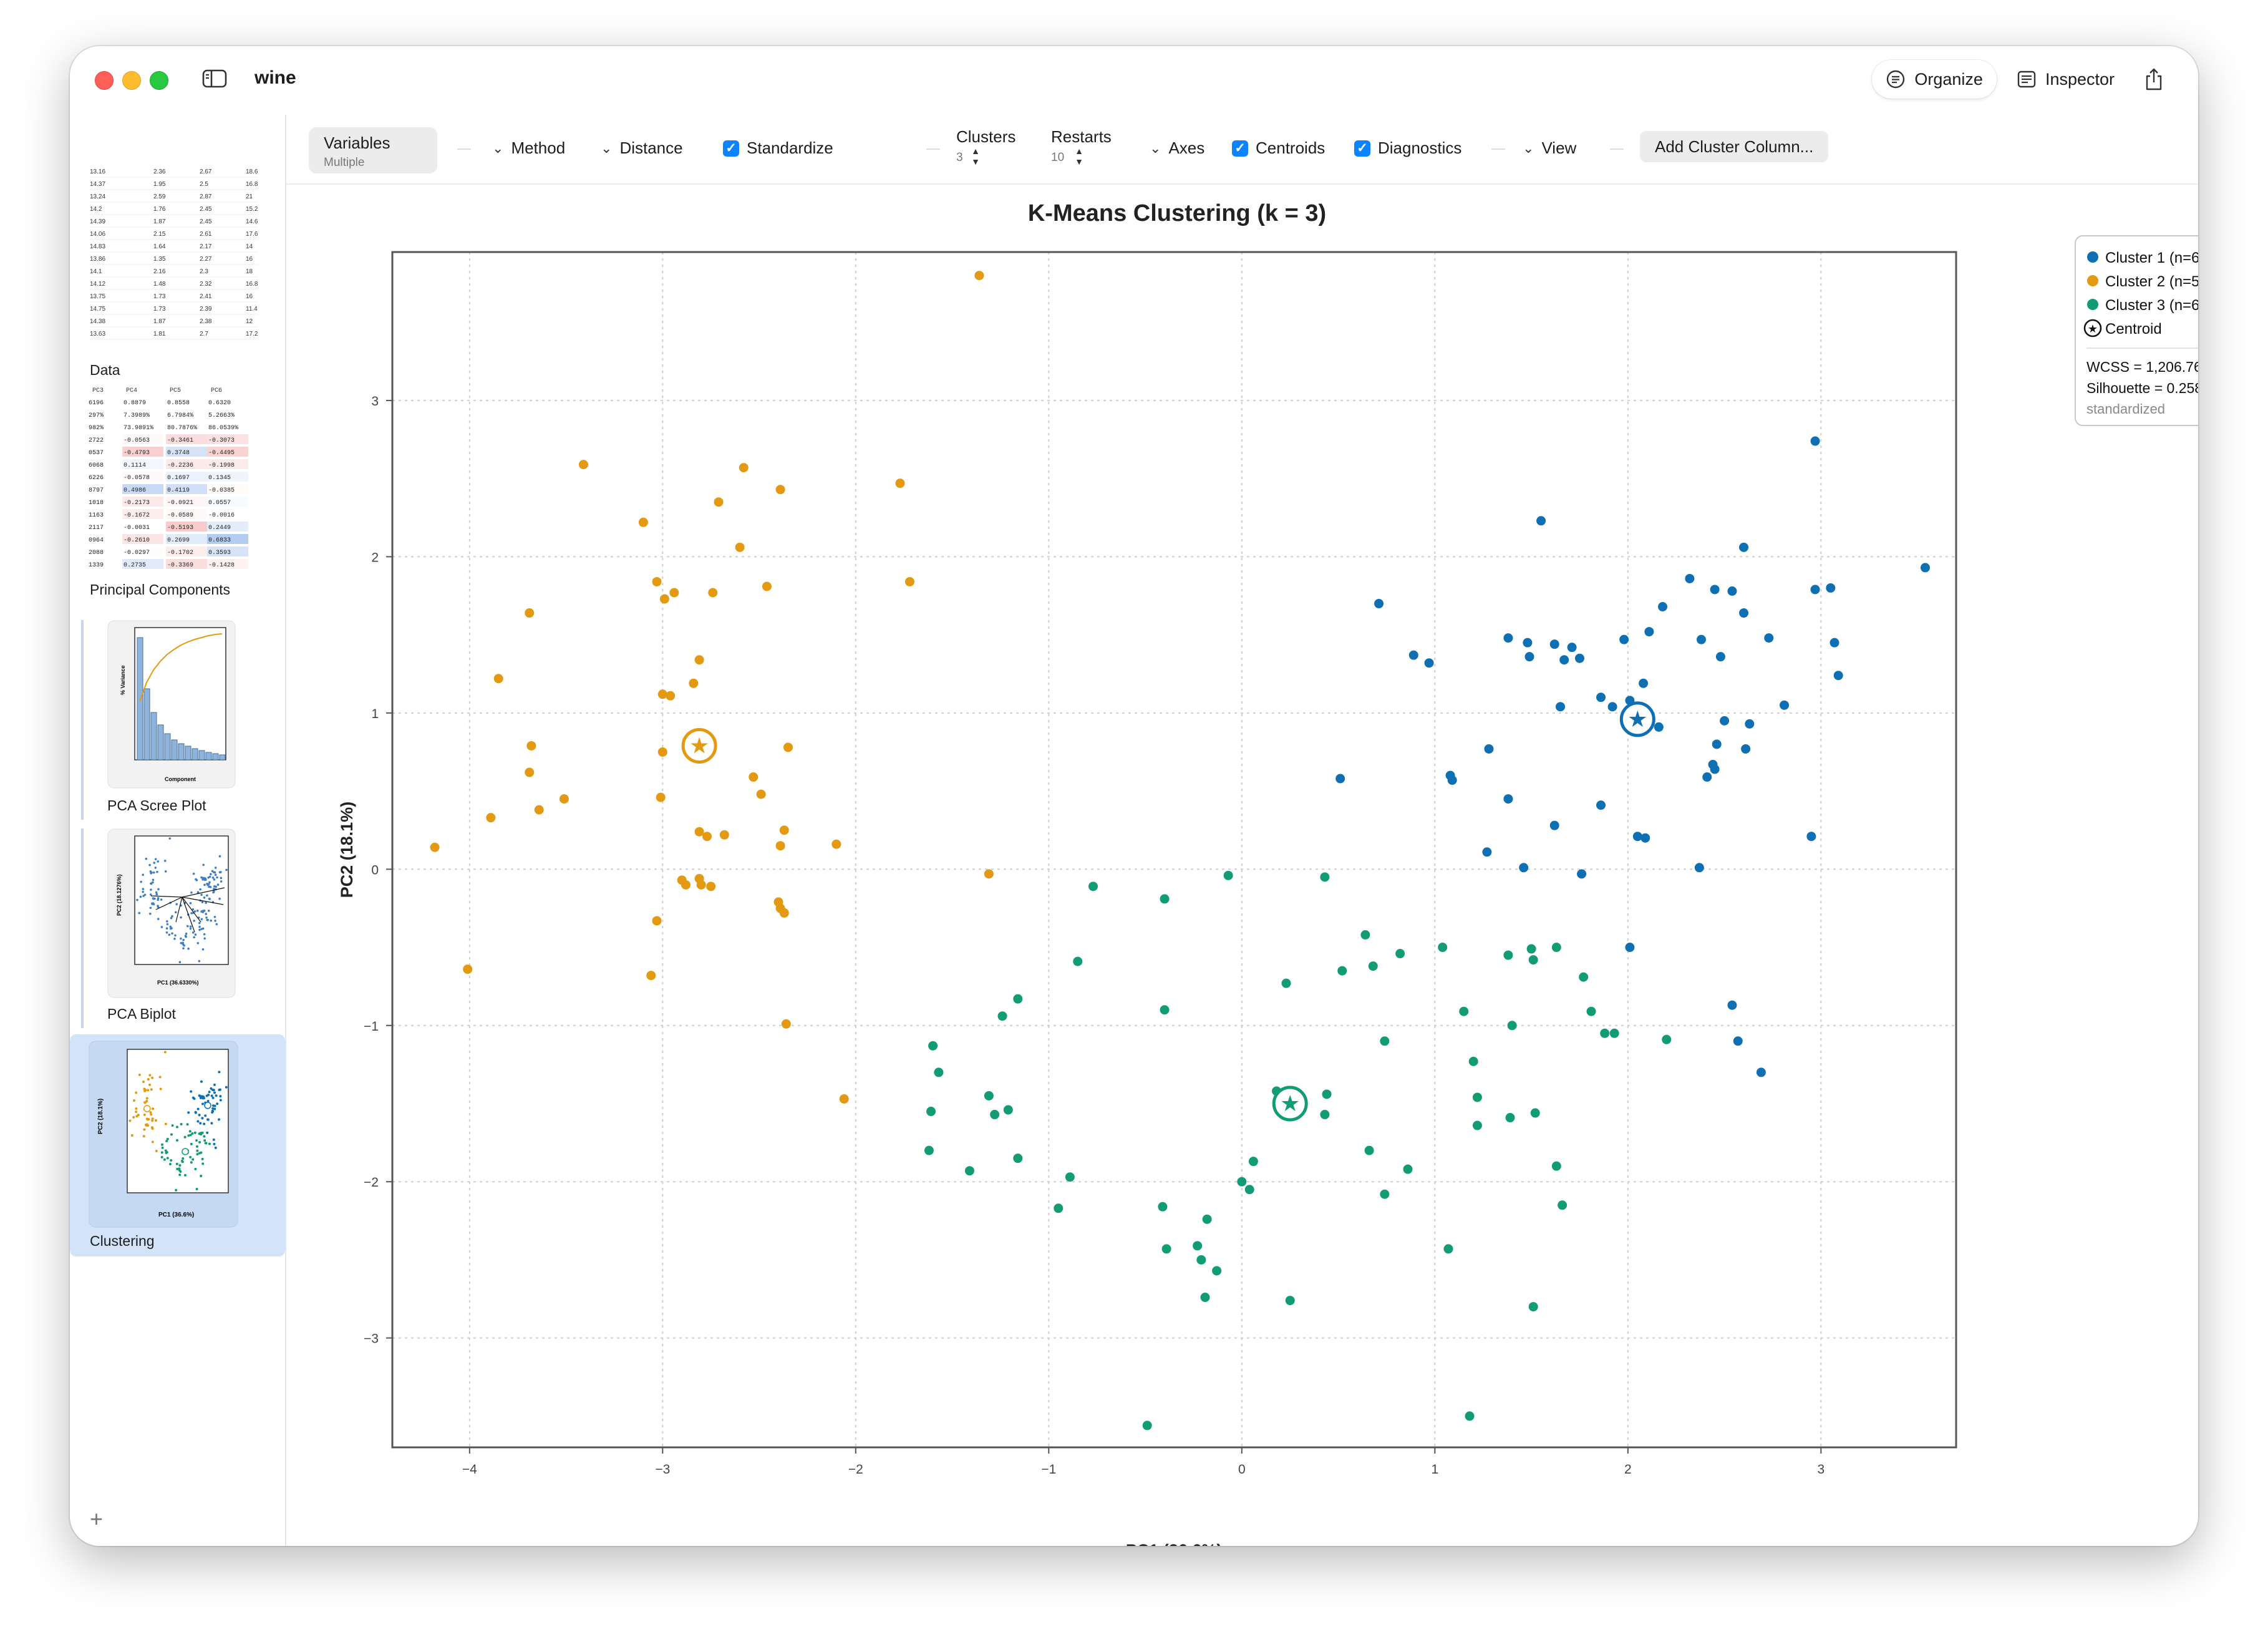 This screenshot has width=2268, height=1637. I want to click on variables-selector: Variables Multiple, so click(373, 150).